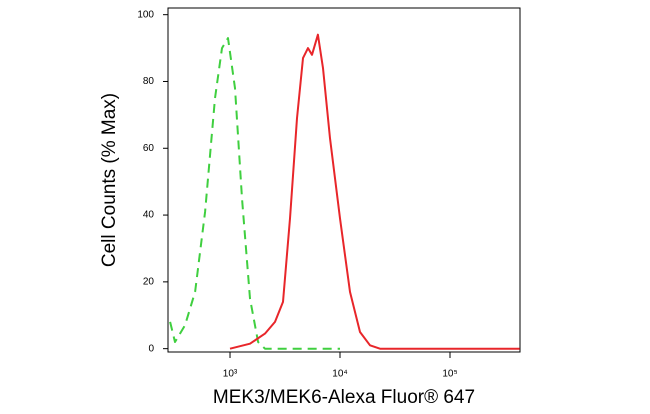 The image size is (650, 414). I want to click on x-tick-label: 10⁵, so click(449, 374).